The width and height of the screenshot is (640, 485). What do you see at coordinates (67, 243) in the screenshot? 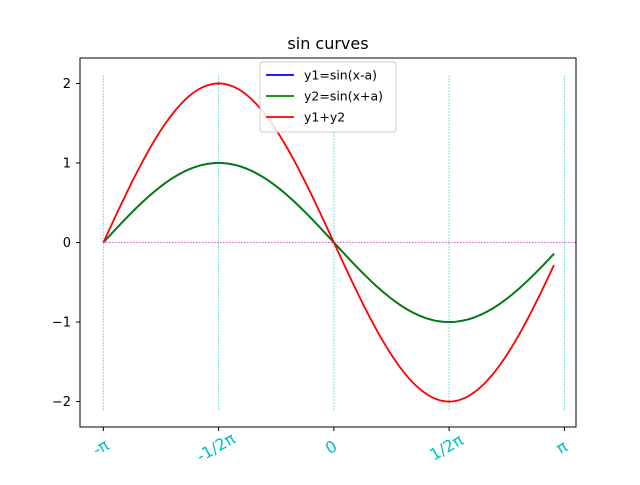
I see `y-tick-label: 0` at bounding box center [67, 243].